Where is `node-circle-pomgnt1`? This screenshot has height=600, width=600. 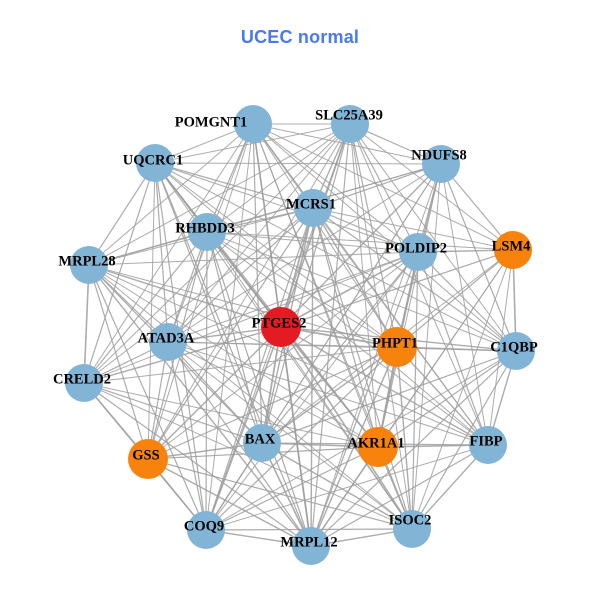
node-circle-pomgnt1 is located at coordinates (253, 124).